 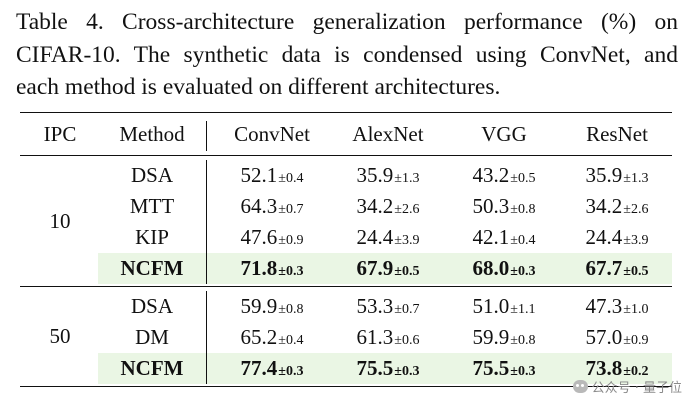 I want to click on table-row: DSA 52.1±0.4 35.9±1.3 43.2±0.5 35.9±1.3, so click(x=346, y=175).